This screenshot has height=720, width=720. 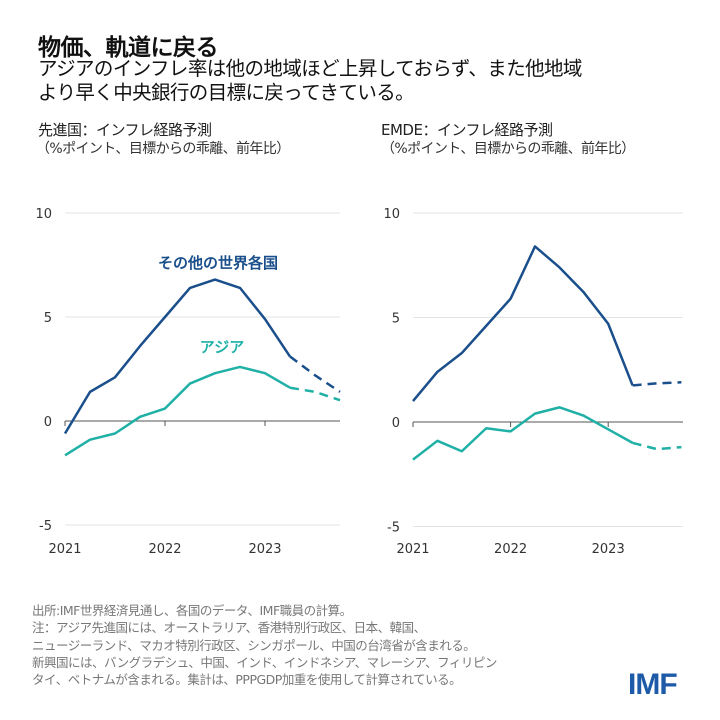 I want to click on imf-logo: IMF, so click(x=653, y=684).